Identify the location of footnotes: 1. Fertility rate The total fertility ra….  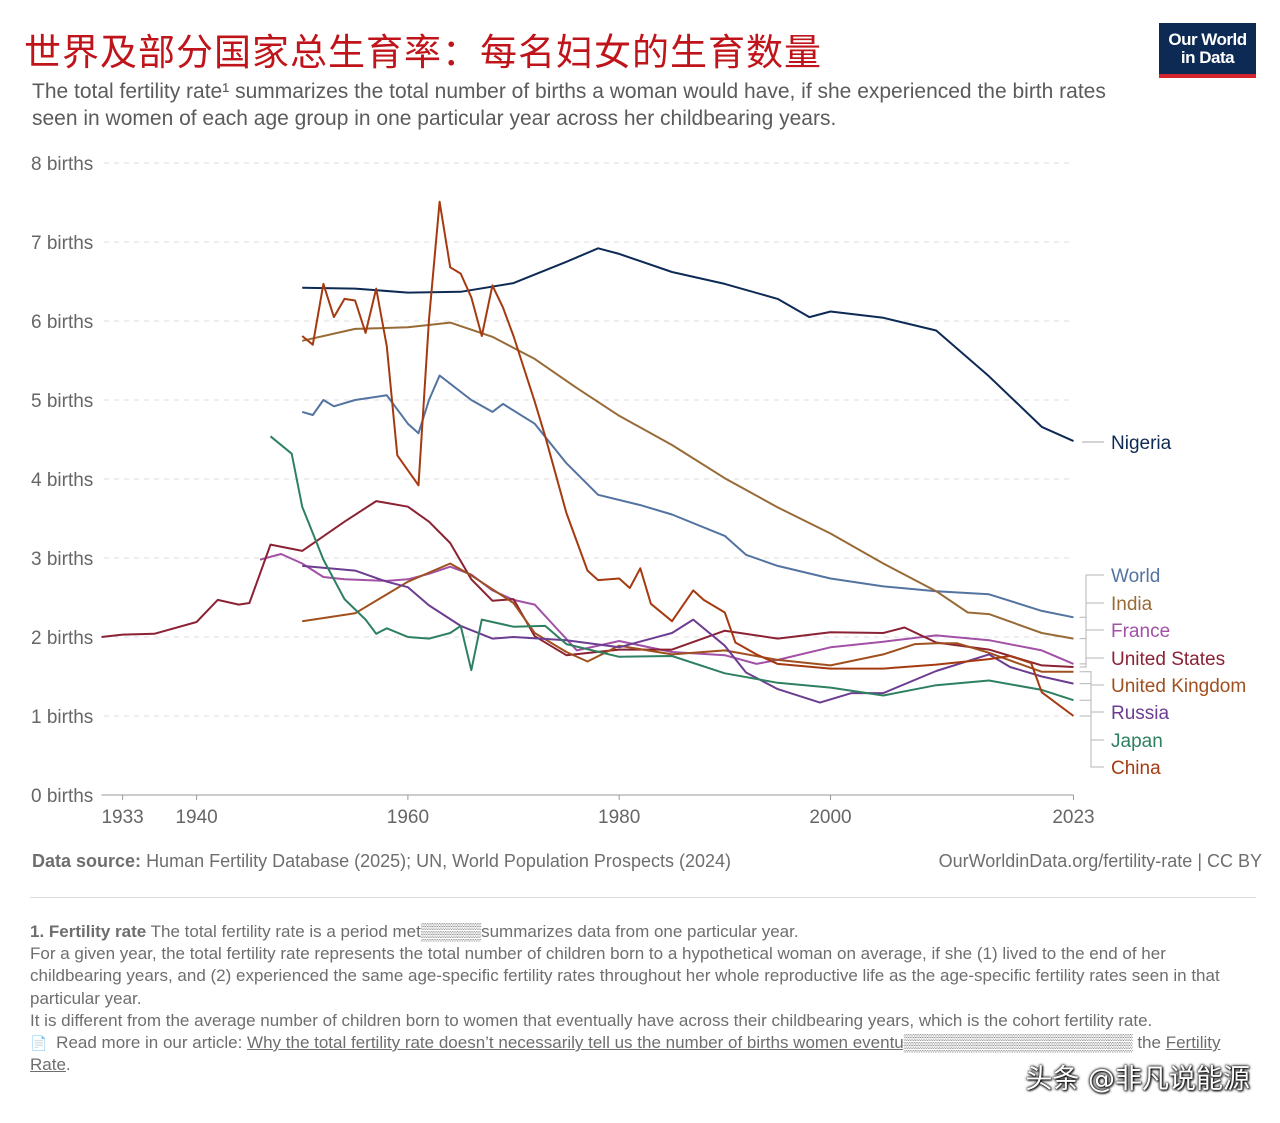
(637, 998).